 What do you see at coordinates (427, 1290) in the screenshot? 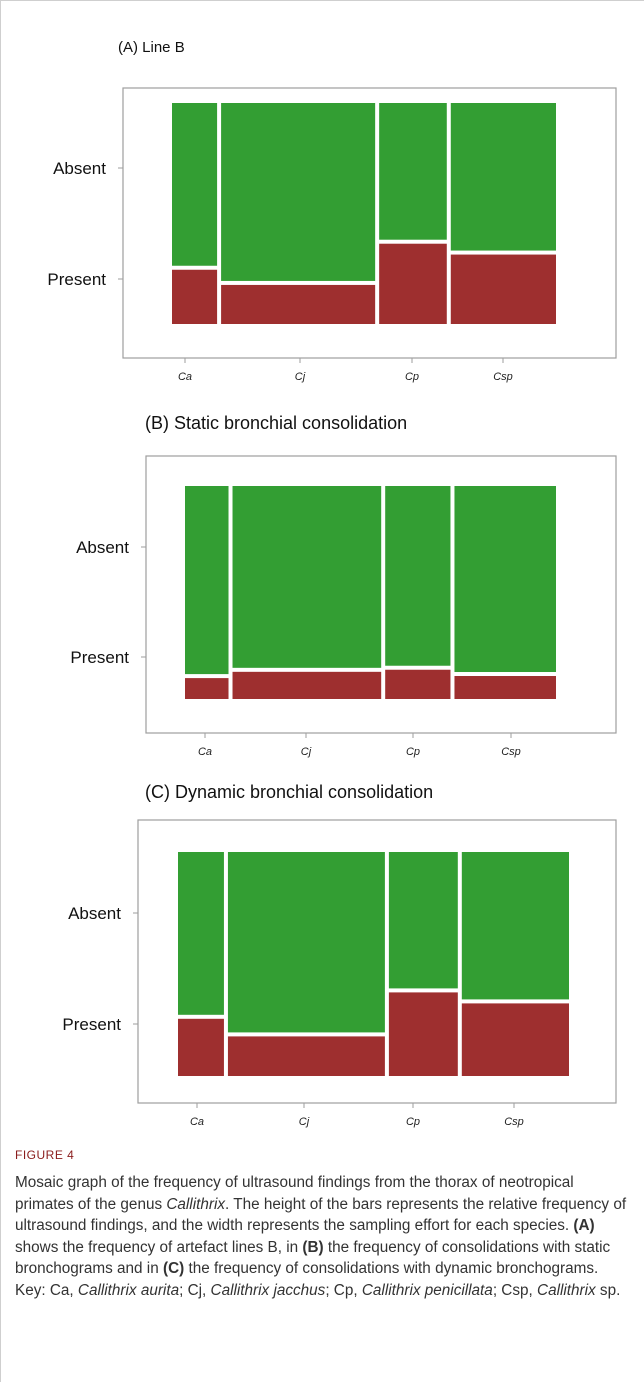
I see `caption-segment: Callithrix penicillata` at bounding box center [427, 1290].